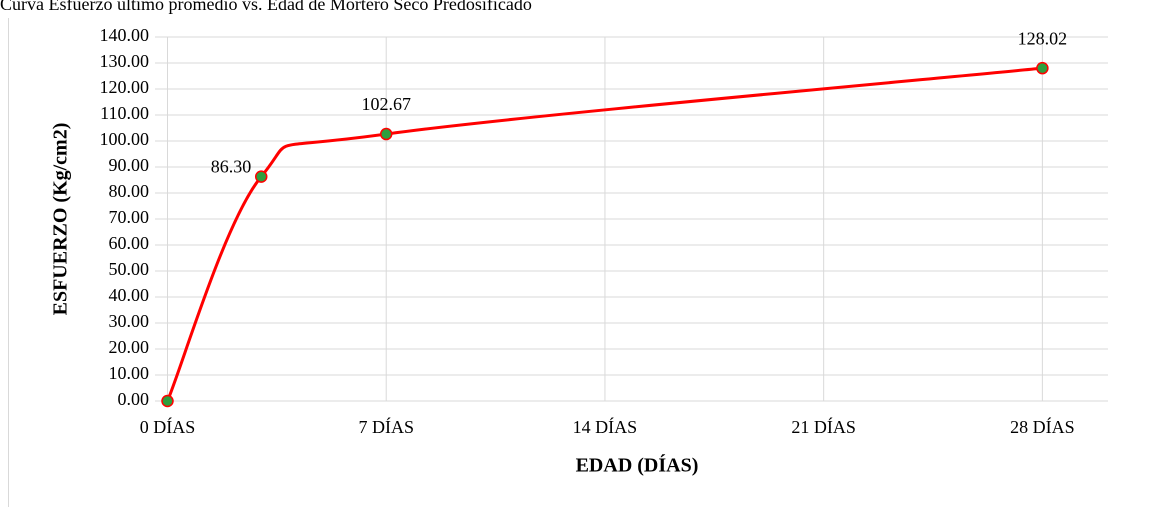 This screenshot has width=1176, height=507. Describe the element at coordinates (1042, 426) in the screenshot. I see `x-tick-label: 28 DÍAS` at that location.